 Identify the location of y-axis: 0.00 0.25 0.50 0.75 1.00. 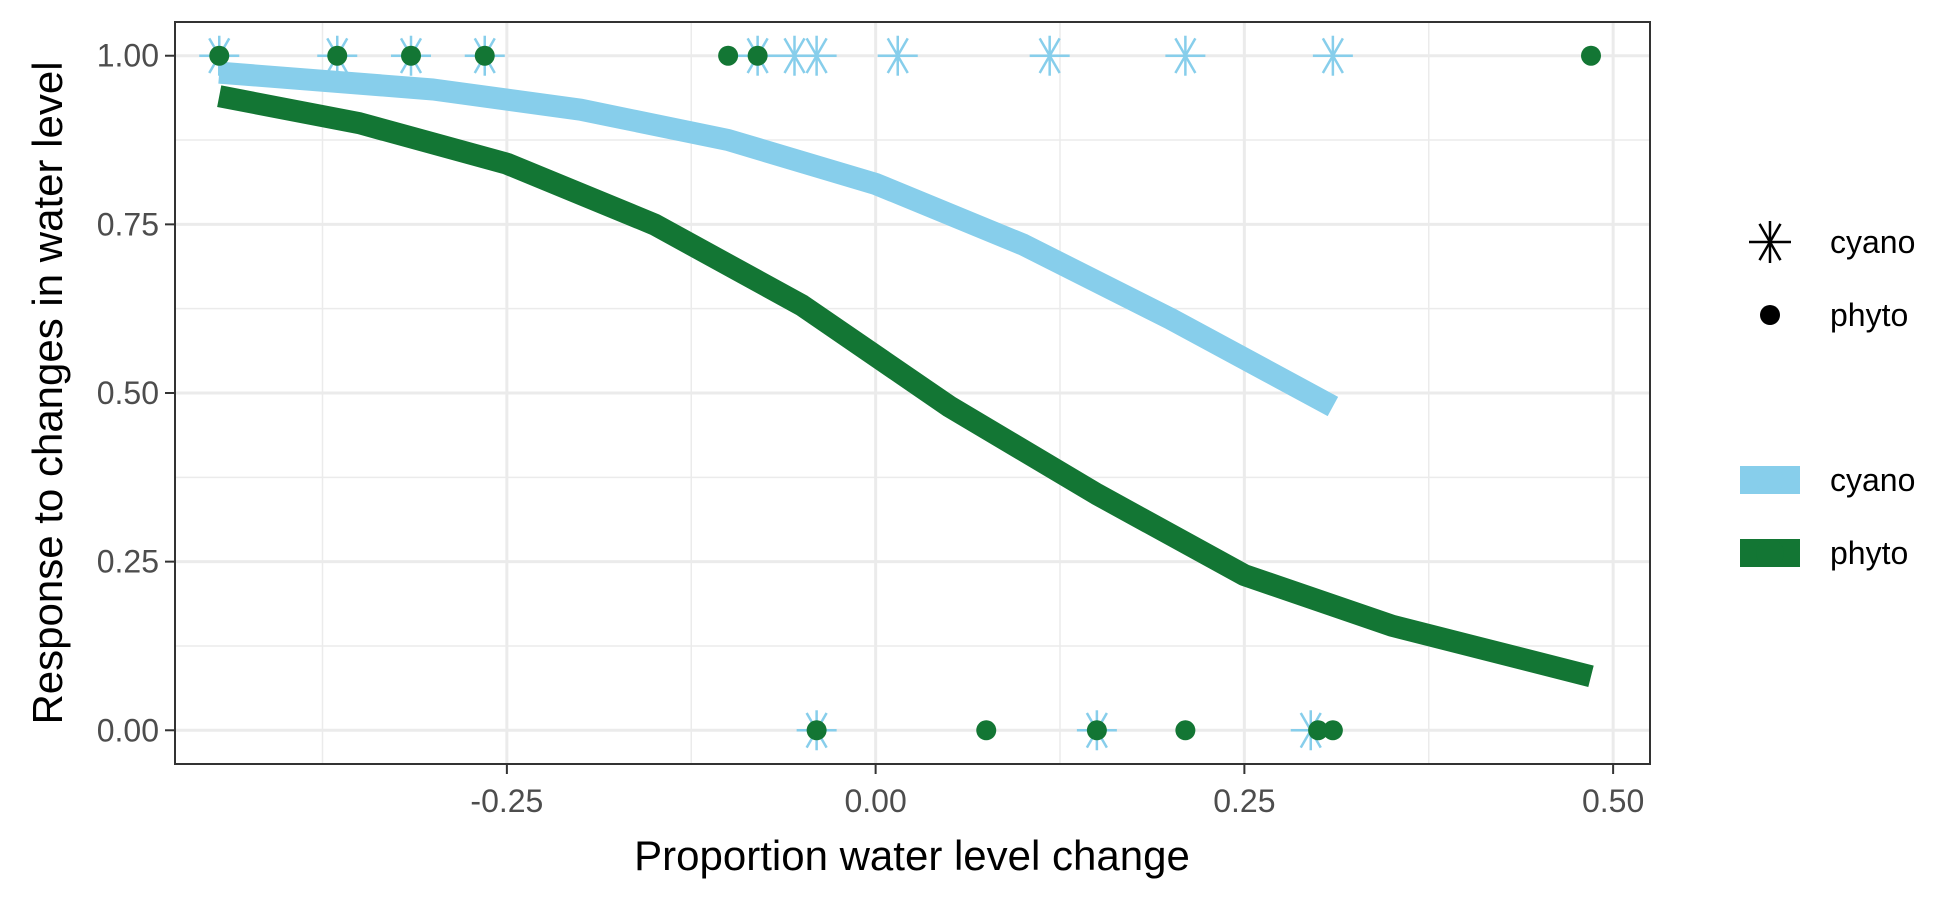
(136, 393).